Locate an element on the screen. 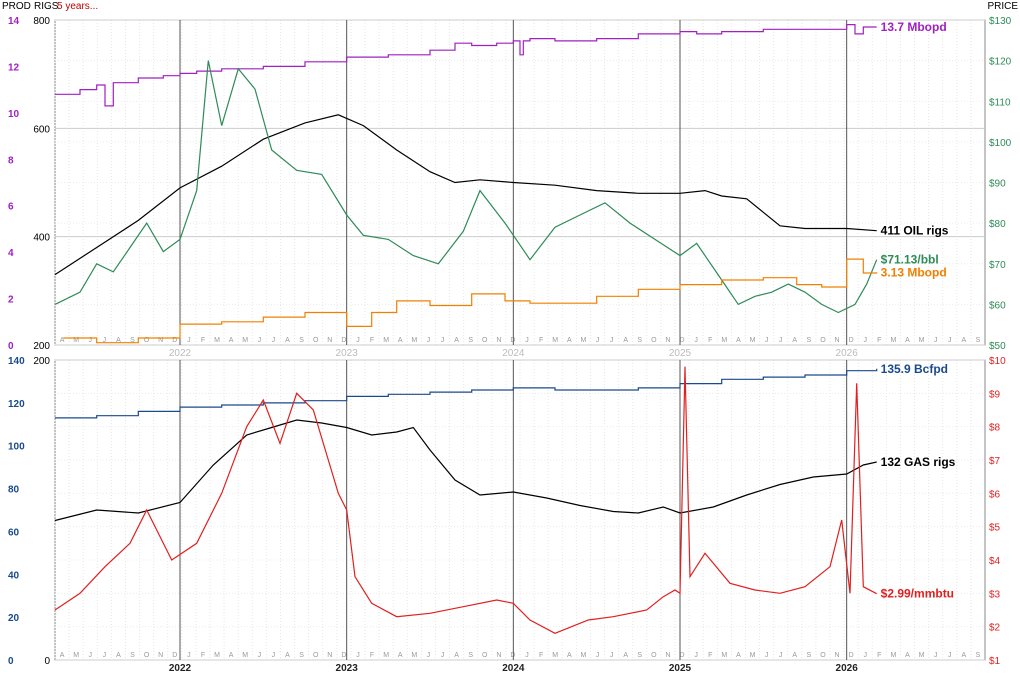  price-tick-label: $6 is located at coordinates (995, 494).